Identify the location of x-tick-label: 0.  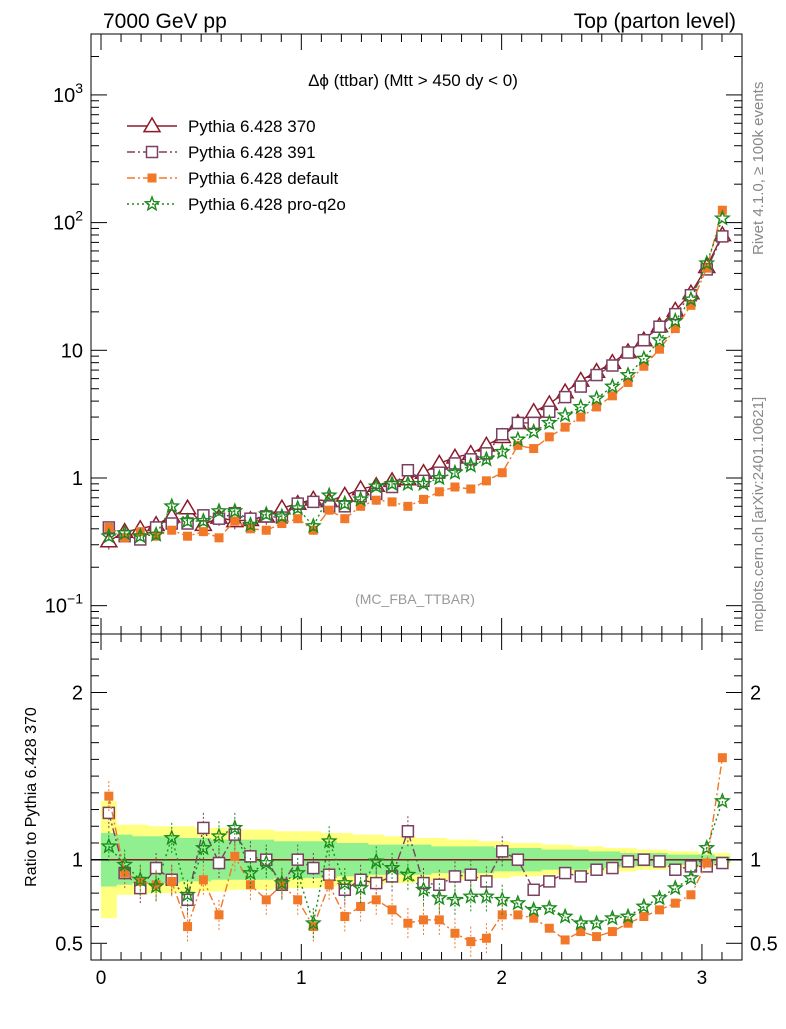
(101, 978).